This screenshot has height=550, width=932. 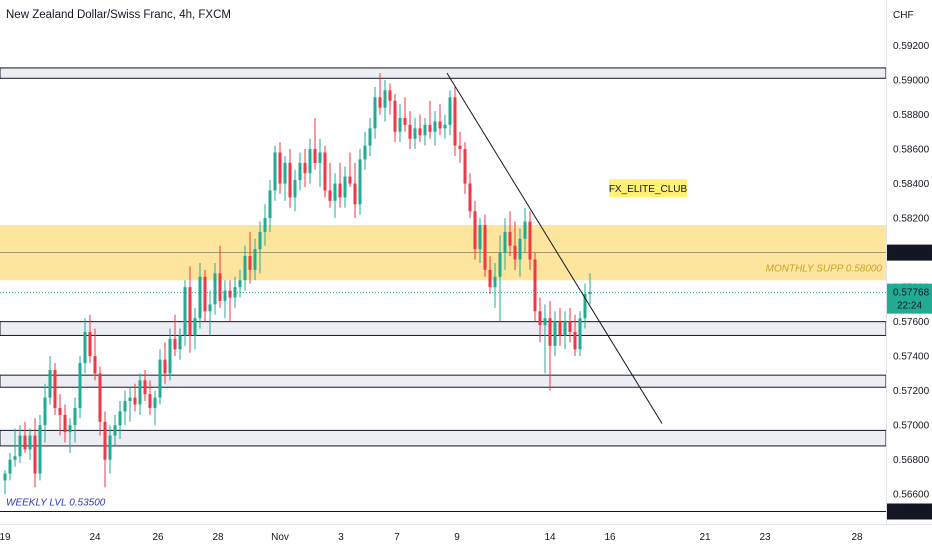 I want to click on price-label-bg, so click(x=909, y=252).